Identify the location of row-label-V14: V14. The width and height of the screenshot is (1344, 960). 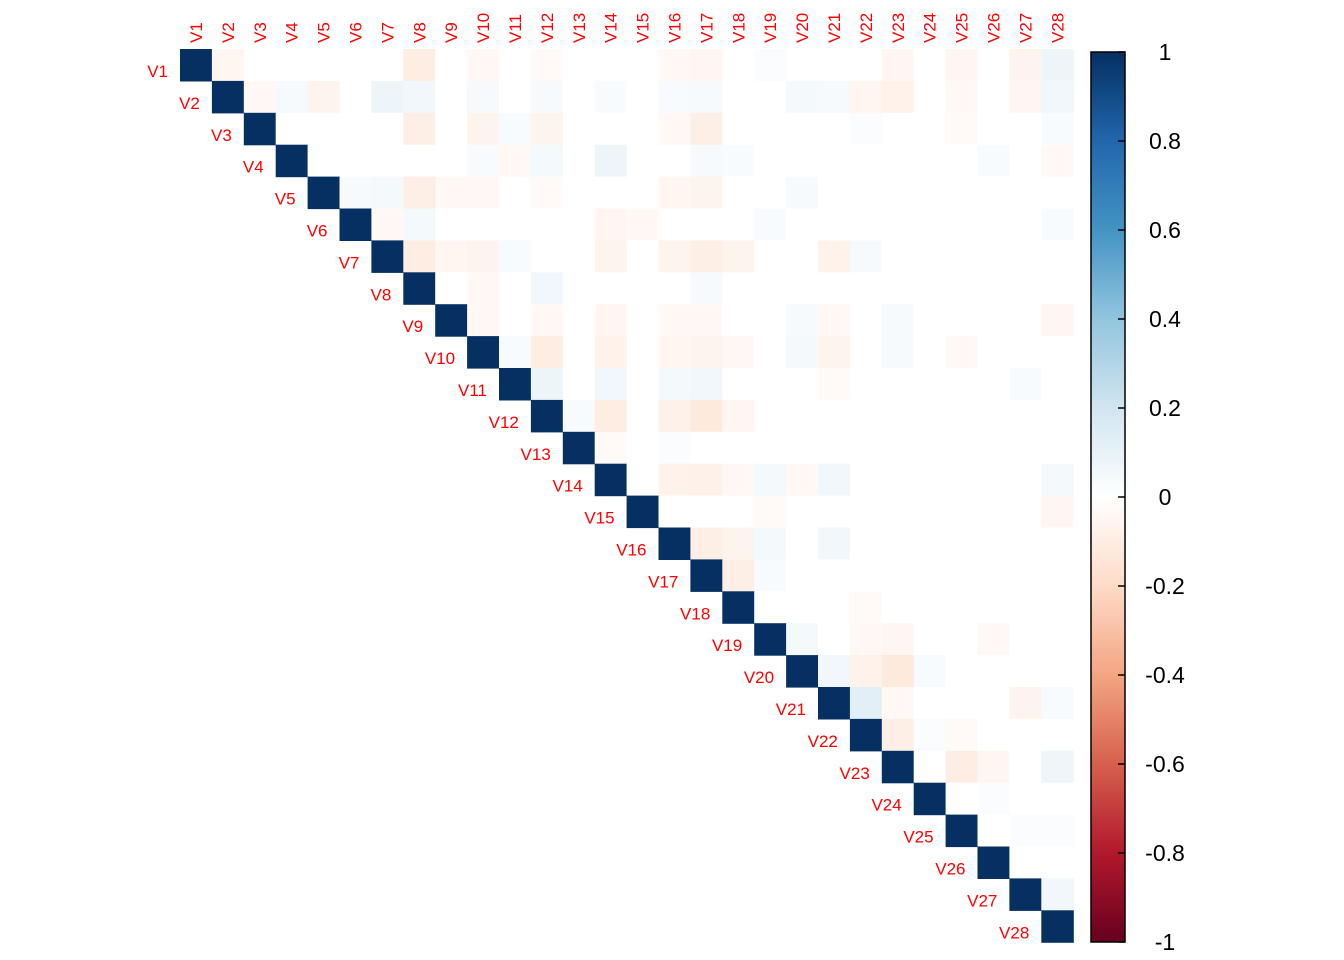
(567, 486).